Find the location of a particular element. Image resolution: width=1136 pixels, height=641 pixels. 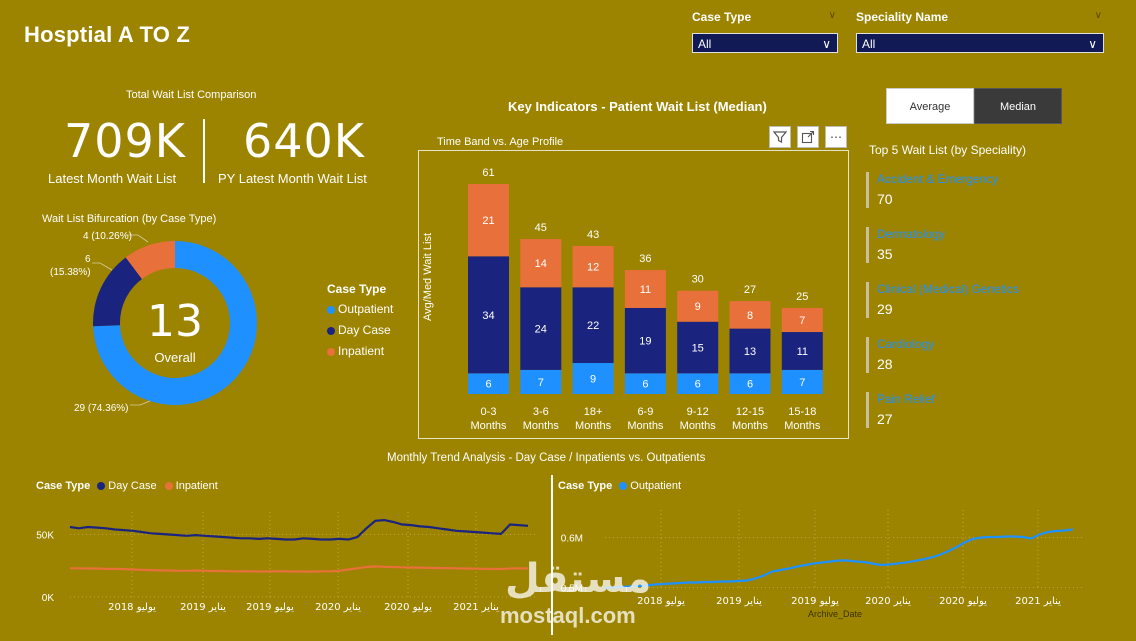

donut-chart is located at coordinates (175, 320).